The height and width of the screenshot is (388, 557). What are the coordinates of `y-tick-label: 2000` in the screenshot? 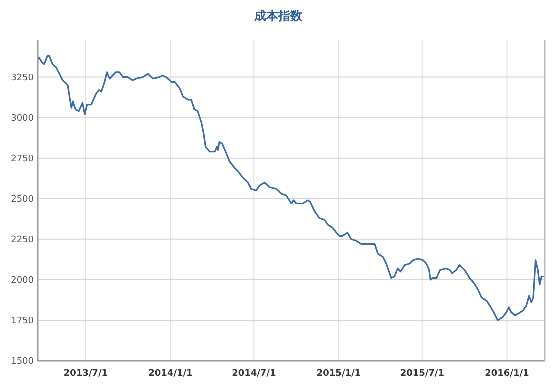 It's located at (22, 281).